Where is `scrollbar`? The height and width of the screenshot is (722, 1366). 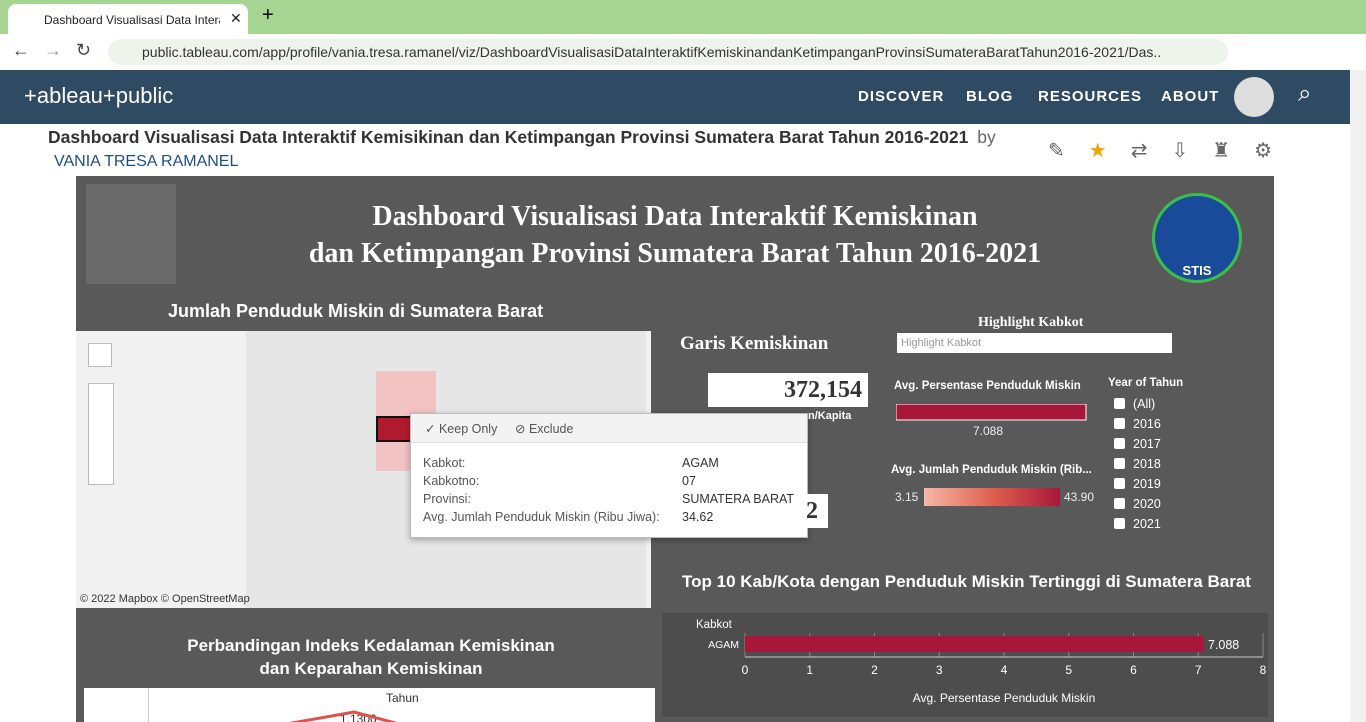 scrollbar is located at coordinates (1358, 396).